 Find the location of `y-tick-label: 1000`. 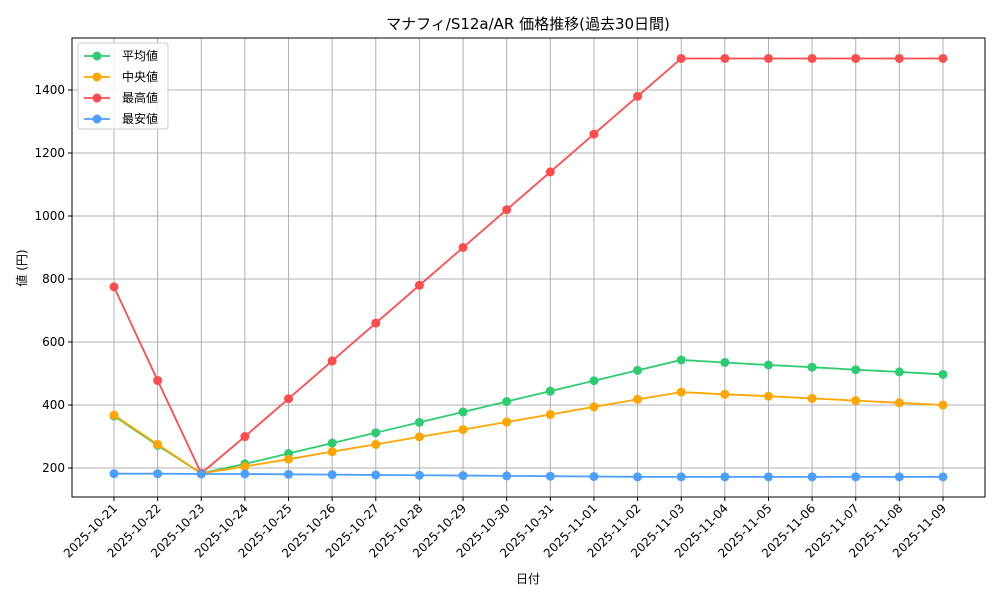

y-tick-label: 1000 is located at coordinates (49, 216).